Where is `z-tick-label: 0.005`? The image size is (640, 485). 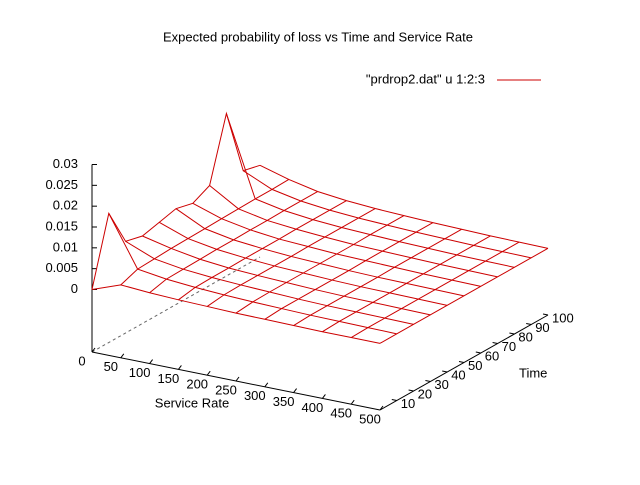 z-tick-label: 0.005 is located at coordinates (61, 267).